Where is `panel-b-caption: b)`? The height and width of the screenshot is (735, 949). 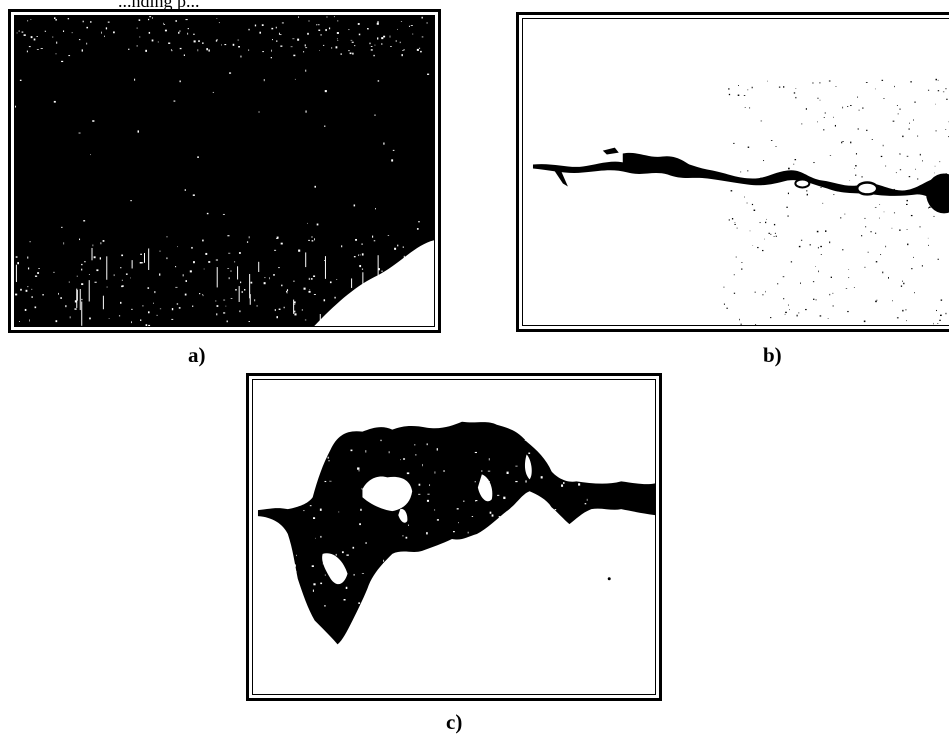 panel-b-caption: b) is located at coordinates (772, 355).